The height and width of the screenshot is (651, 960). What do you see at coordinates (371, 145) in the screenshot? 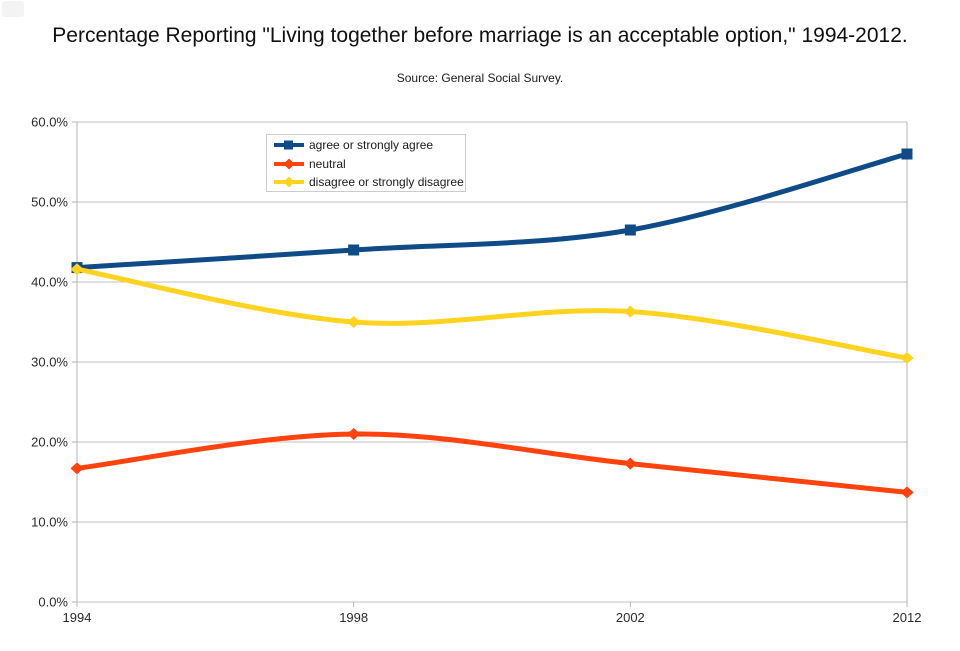
I see `legend-label-agree: agree or strongly agree` at bounding box center [371, 145].